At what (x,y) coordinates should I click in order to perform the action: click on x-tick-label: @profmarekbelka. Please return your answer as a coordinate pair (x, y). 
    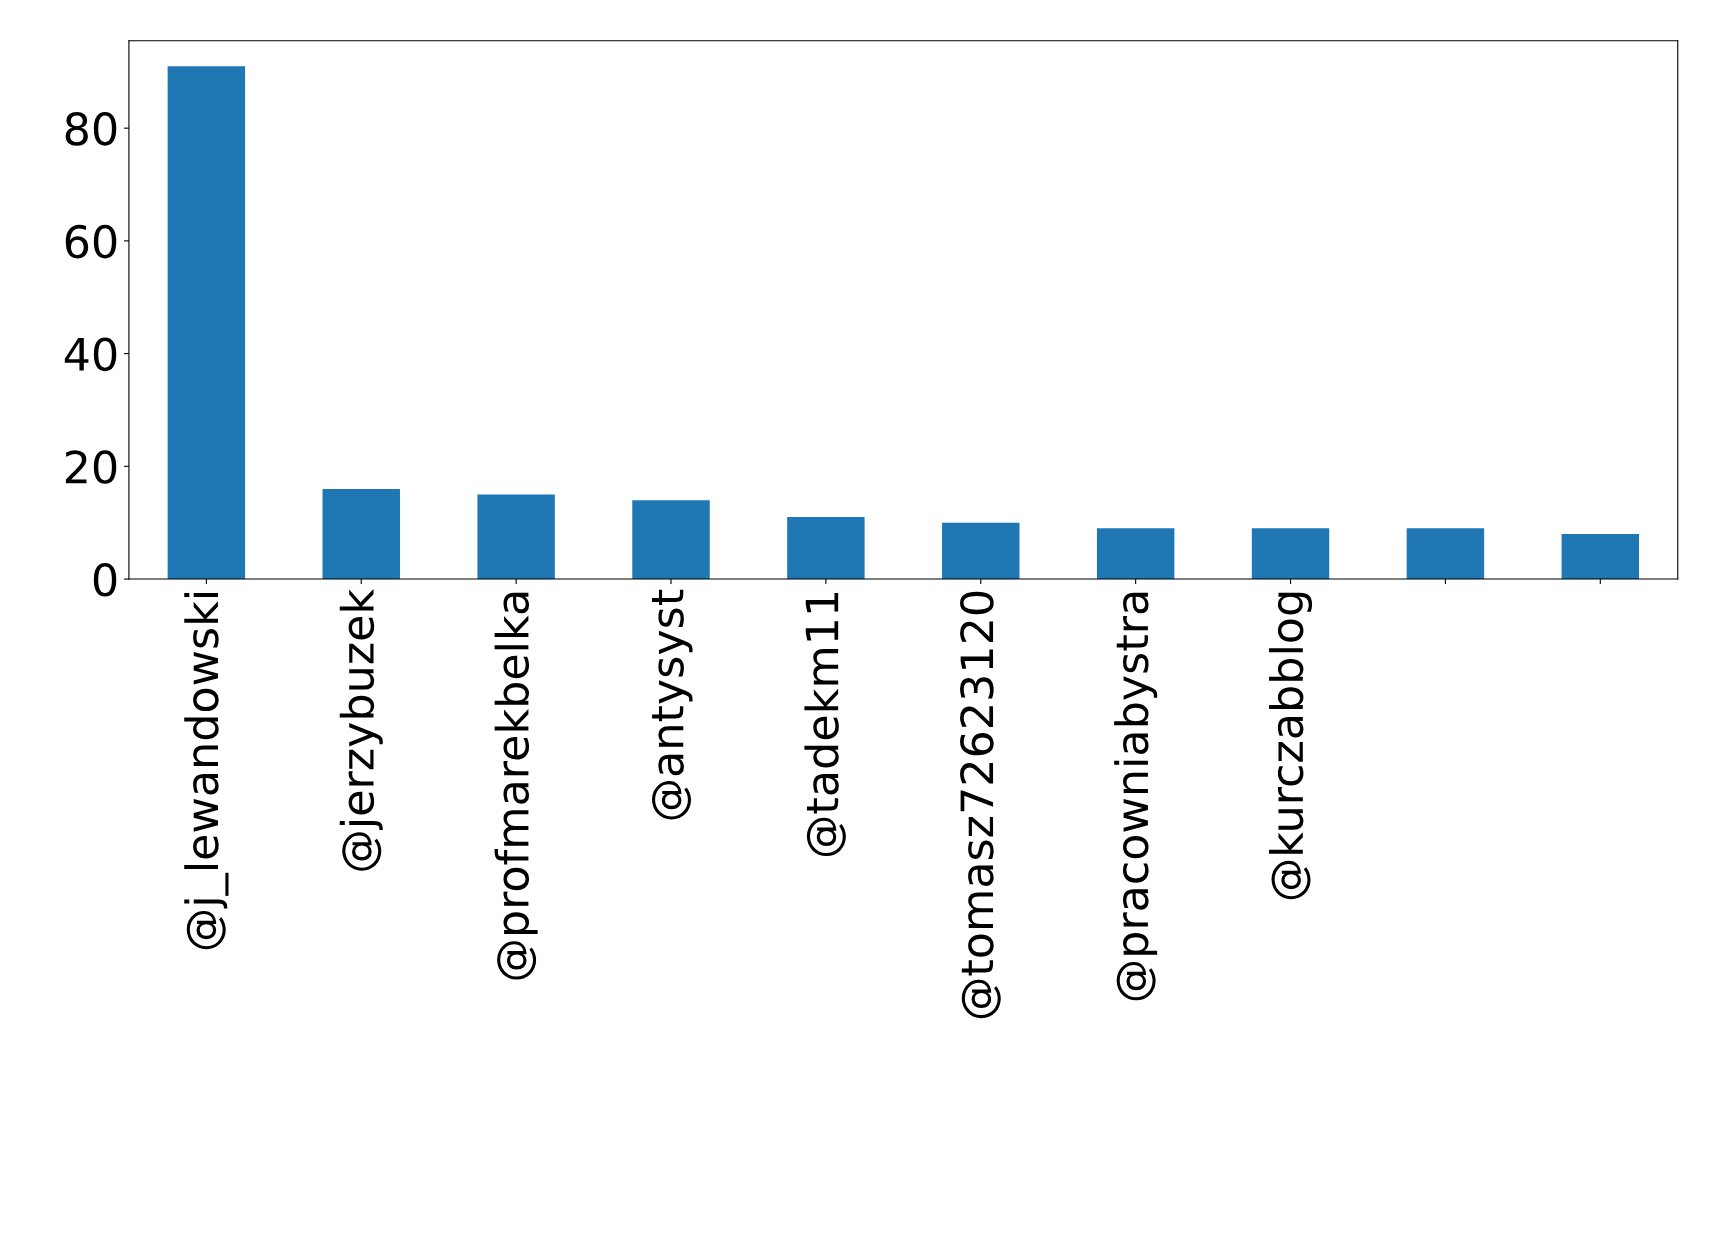
    Looking at the image, I should click on (516, 786).